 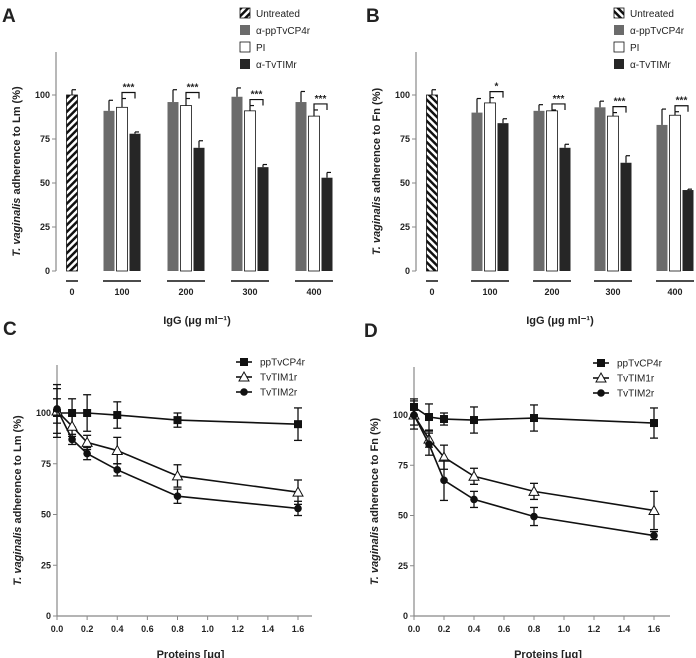 I want to click on y-axis-label-rest: adherence to Lm (%), so click(x=18, y=471).